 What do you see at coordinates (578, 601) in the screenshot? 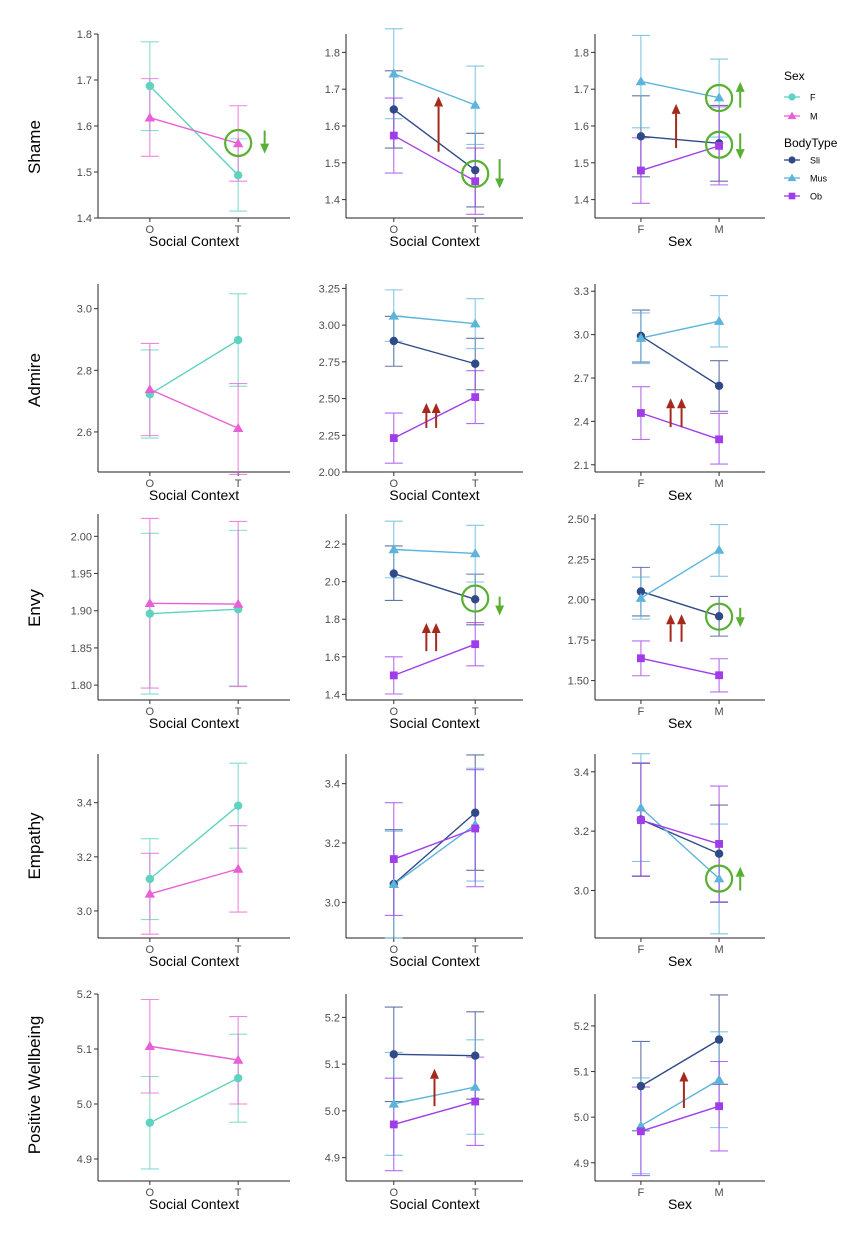
I see `y-tick-label: 2.00` at bounding box center [578, 601].